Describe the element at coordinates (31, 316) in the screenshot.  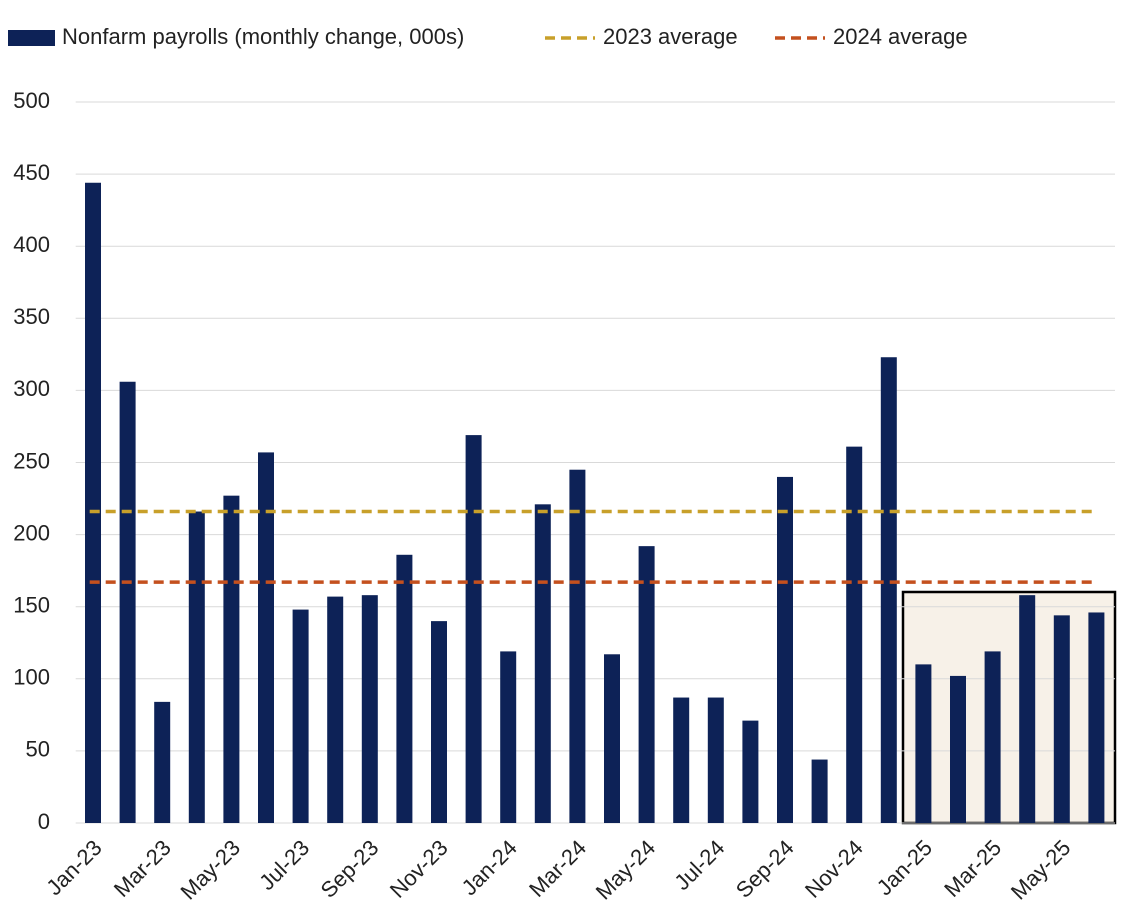
I see `y-tick-label: 350` at that location.